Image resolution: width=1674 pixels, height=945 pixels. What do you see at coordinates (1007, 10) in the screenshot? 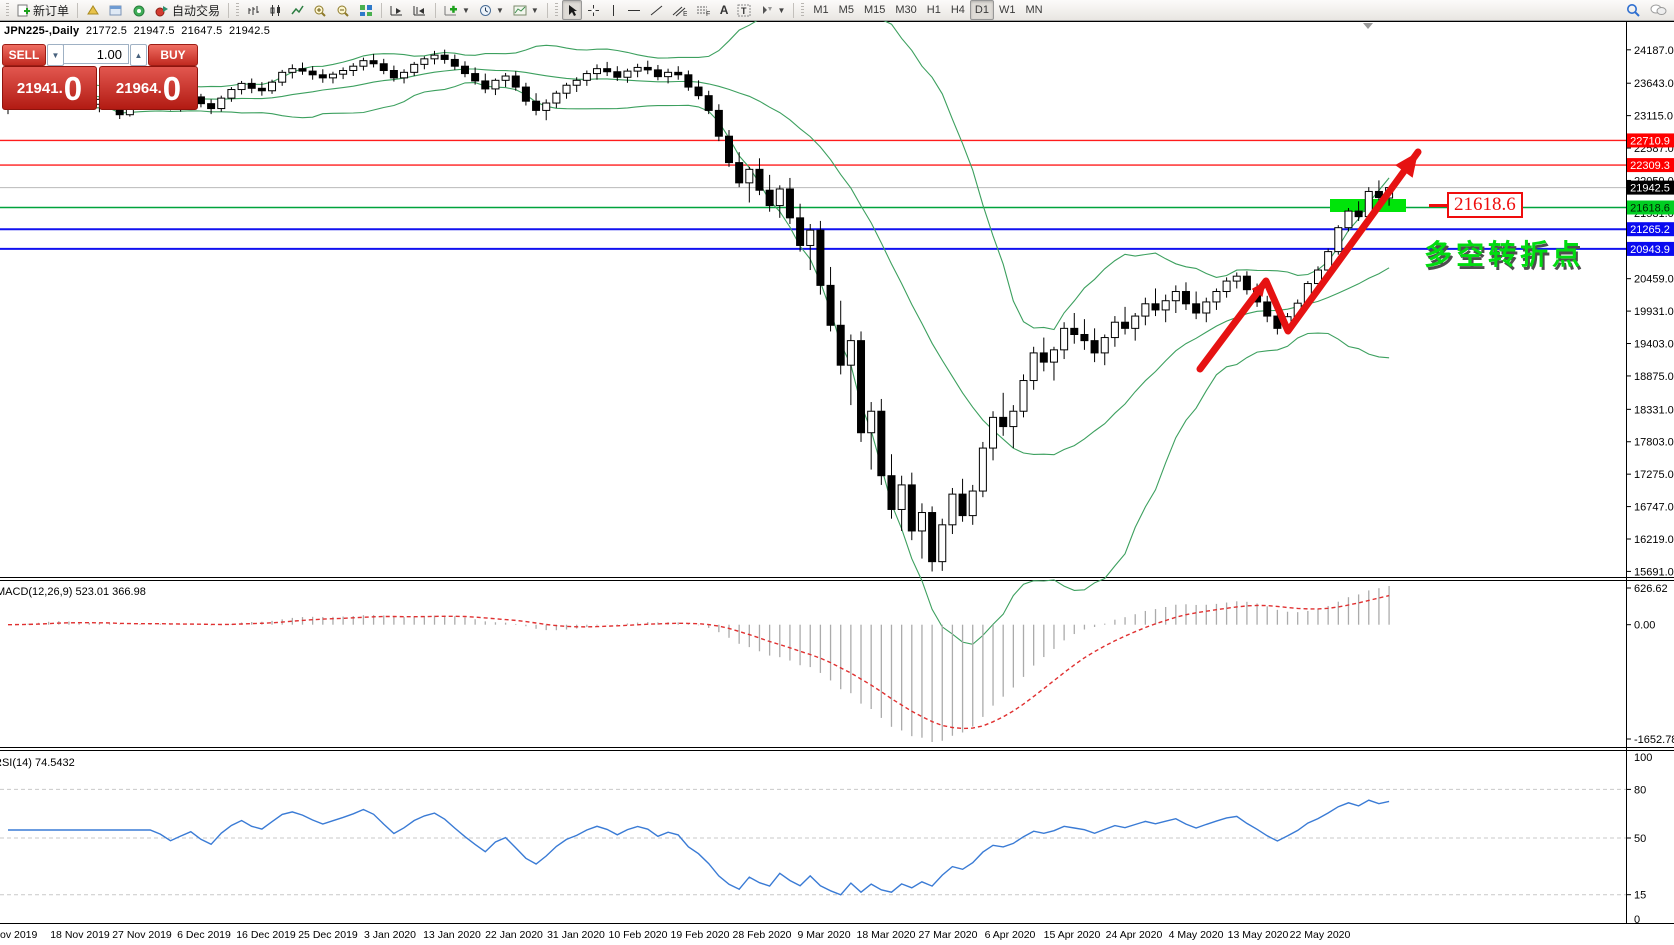
I see `timeframe-button-w1: W1` at bounding box center [1007, 10].